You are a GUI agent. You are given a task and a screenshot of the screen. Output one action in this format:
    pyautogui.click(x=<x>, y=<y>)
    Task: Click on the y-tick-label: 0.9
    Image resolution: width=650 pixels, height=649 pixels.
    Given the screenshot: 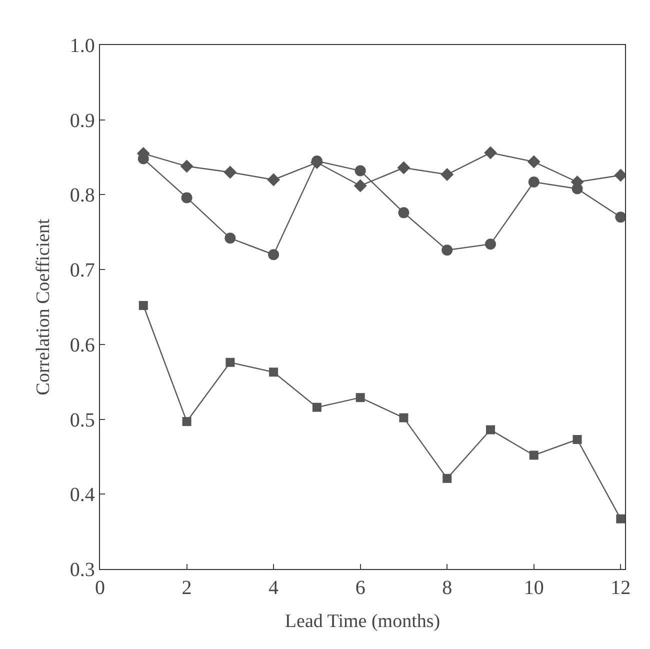 What is the action you would take?
    pyautogui.click(x=82, y=121)
    